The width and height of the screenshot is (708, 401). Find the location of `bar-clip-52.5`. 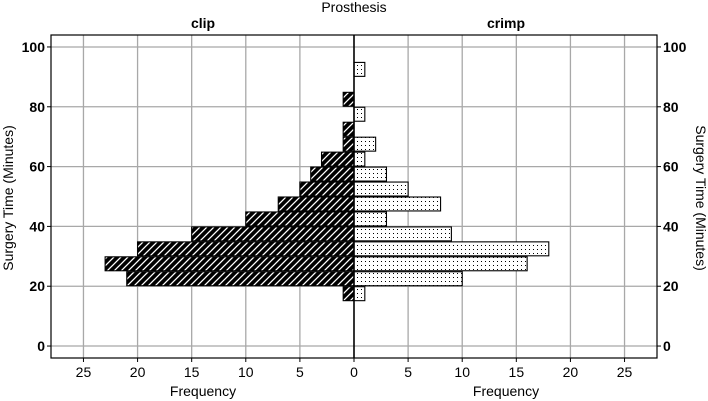

bar-clip-52.5 is located at coordinates (327, 189).